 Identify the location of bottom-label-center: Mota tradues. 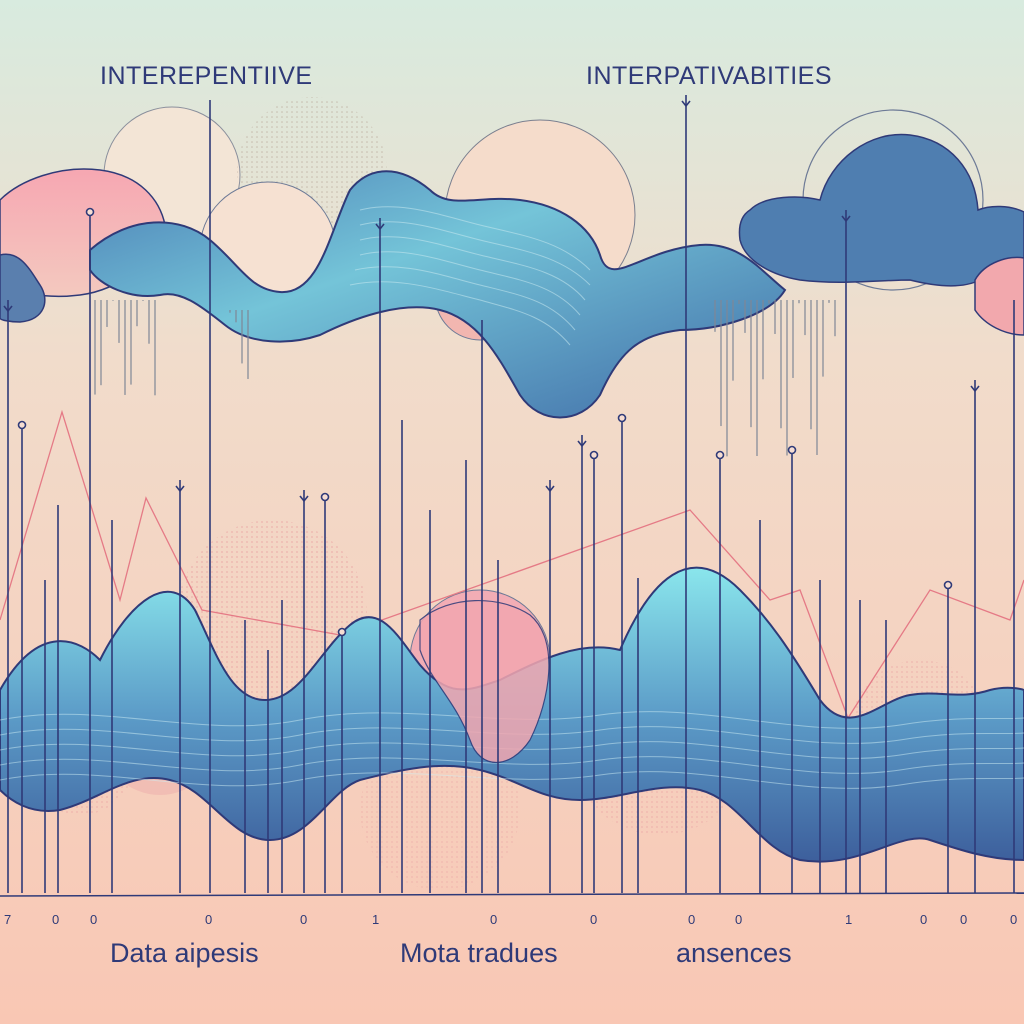
(479, 953).